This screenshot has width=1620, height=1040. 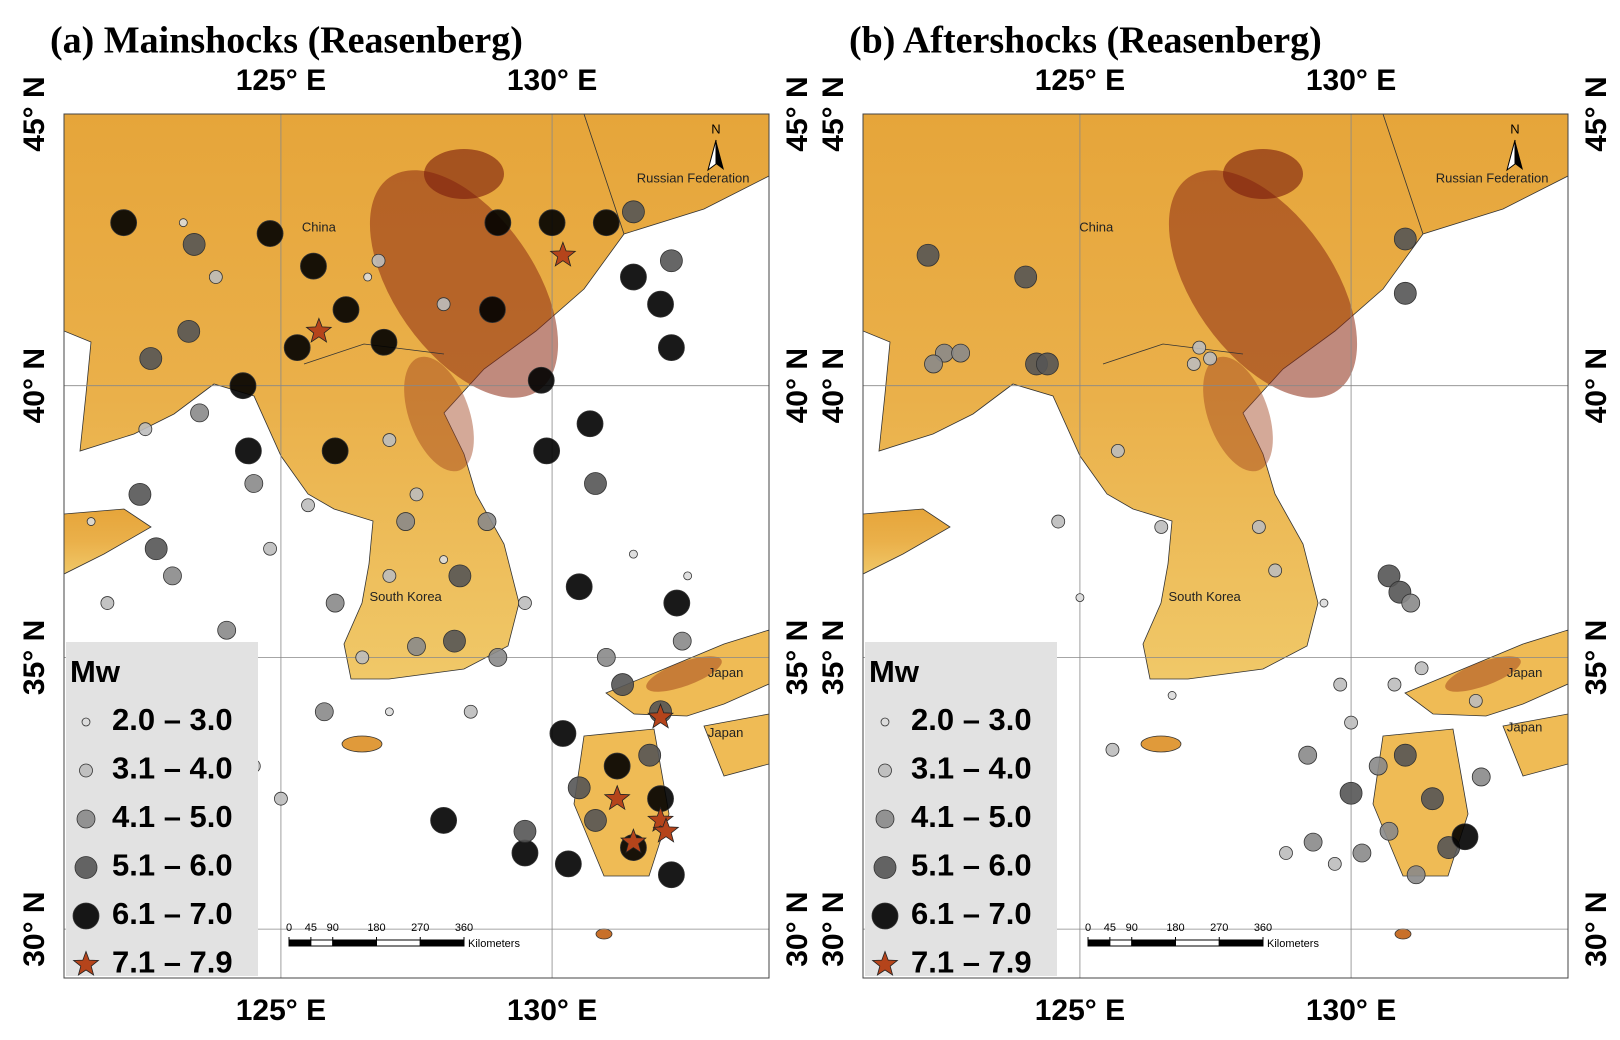 I want to click on north-label: N, so click(x=715, y=128).